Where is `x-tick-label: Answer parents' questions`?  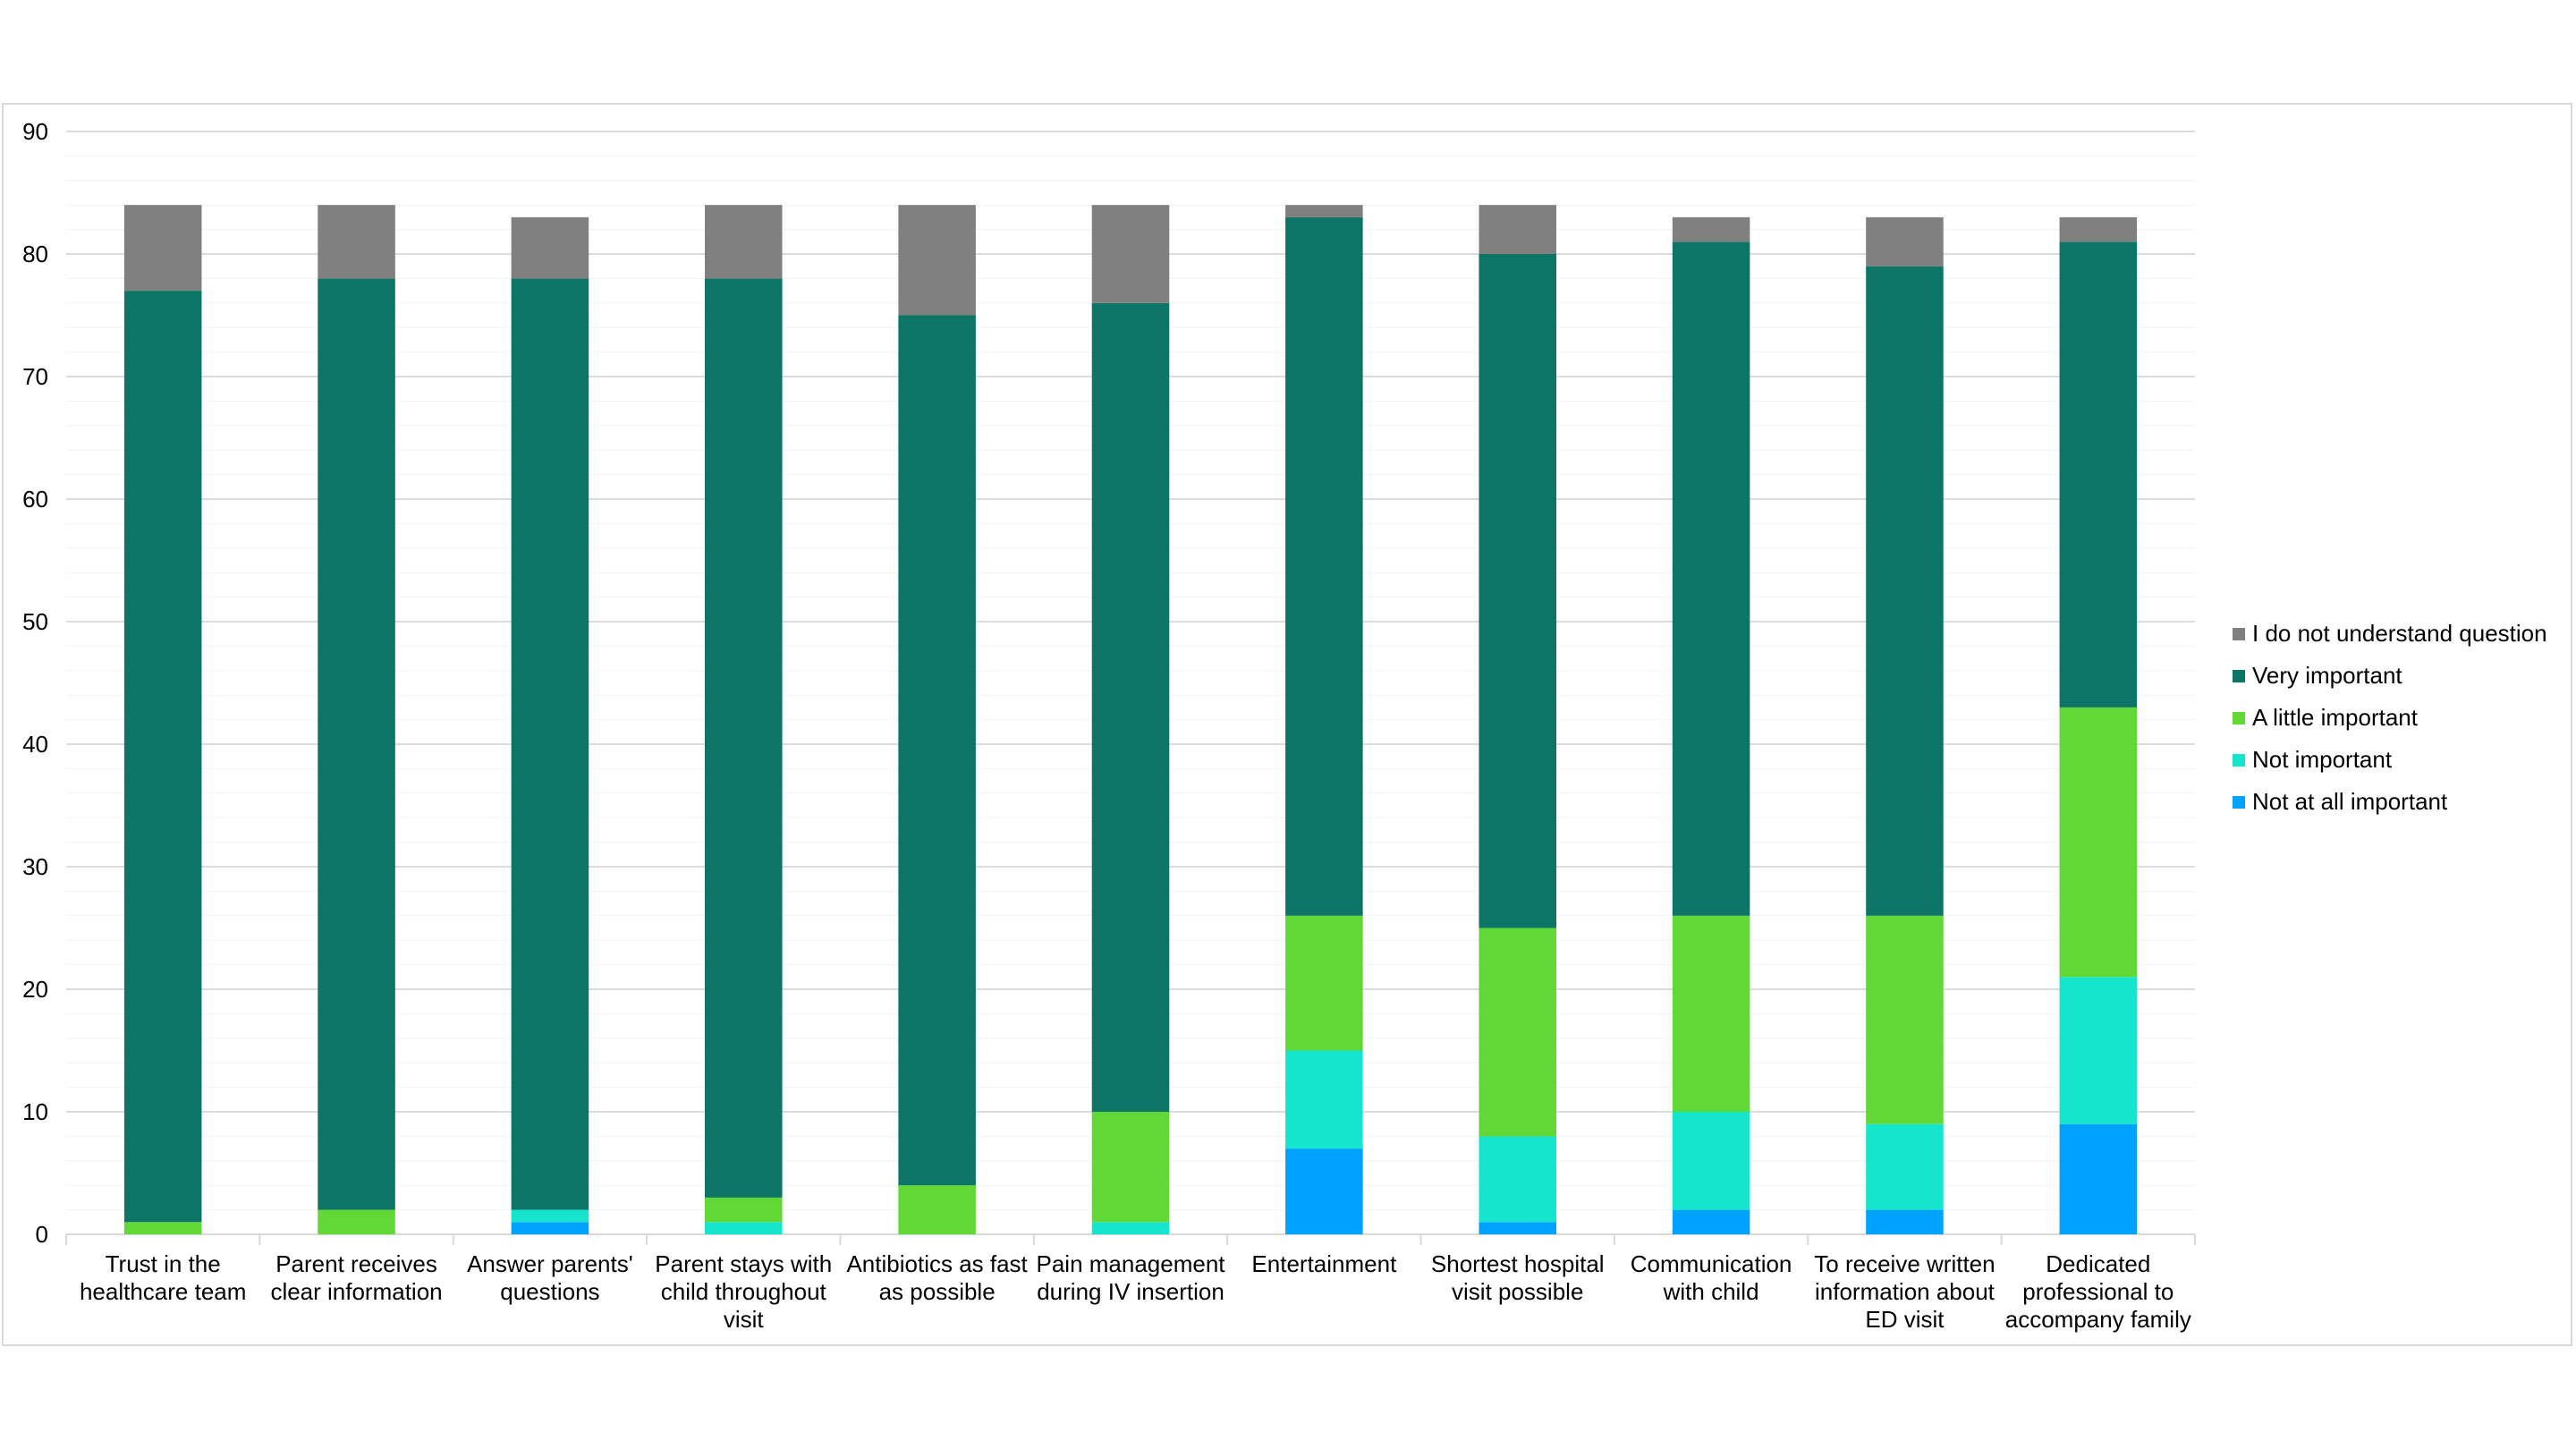
x-tick-label: Answer parents' questions is located at coordinates (550, 1277).